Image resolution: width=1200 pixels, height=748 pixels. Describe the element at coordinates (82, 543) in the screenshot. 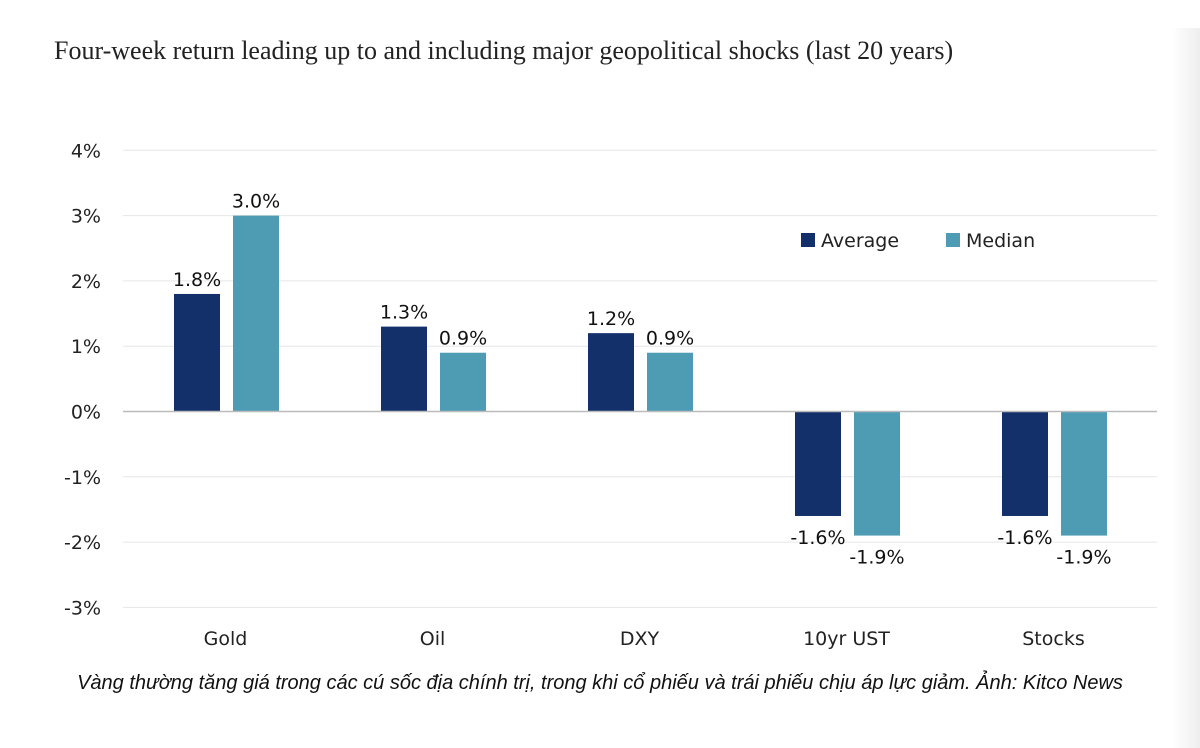

I see `y-tick-label: -2%` at that location.